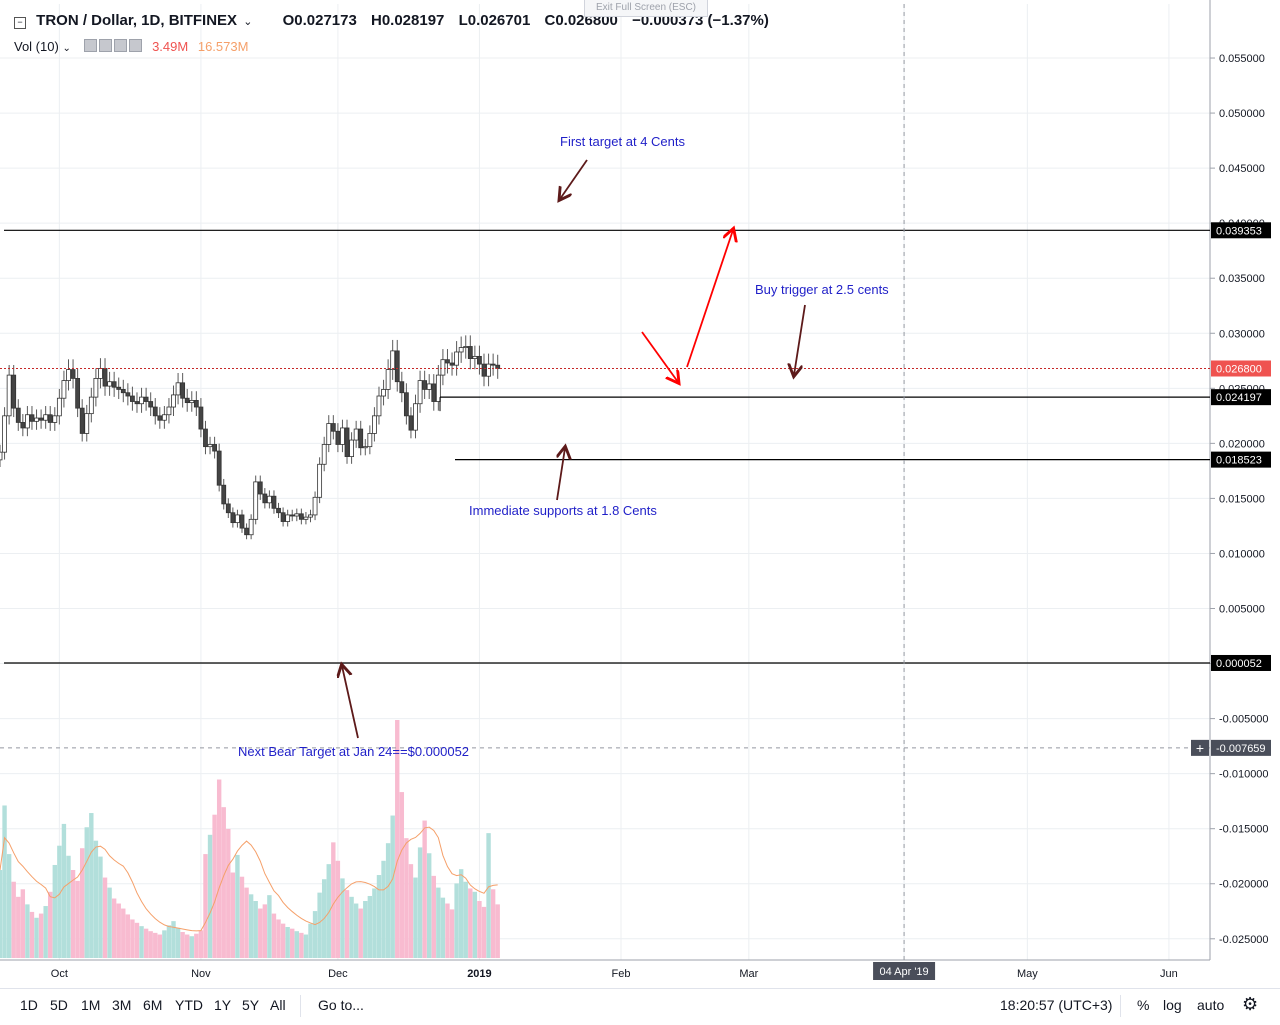  What do you see at coordinates (20, 23) in the screenshot?
I see `collapse-icon: −` at bounding box center [20, 23].